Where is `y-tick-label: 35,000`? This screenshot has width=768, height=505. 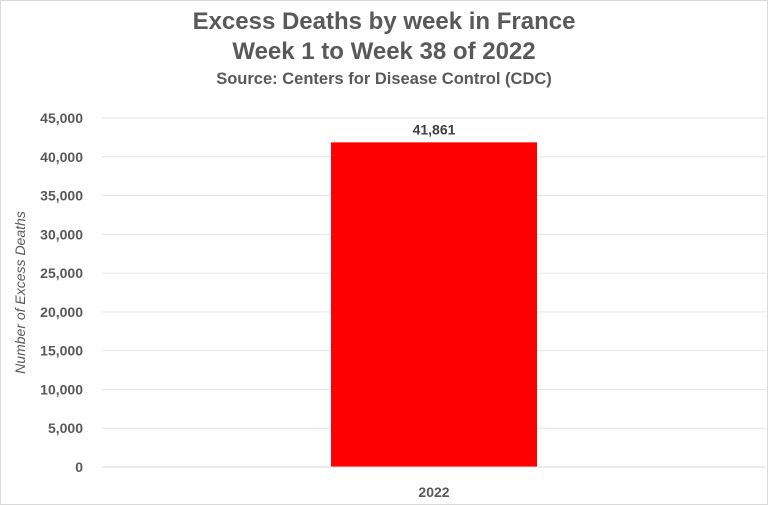
y-tick-label: 35,000 is located at coordinates (61, 196).